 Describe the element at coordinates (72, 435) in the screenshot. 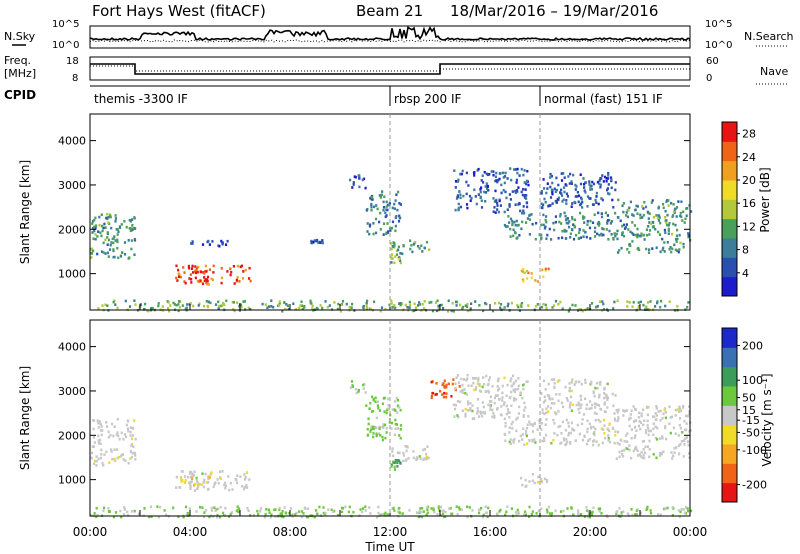

I see `y-tick-label: 2000` at that location.